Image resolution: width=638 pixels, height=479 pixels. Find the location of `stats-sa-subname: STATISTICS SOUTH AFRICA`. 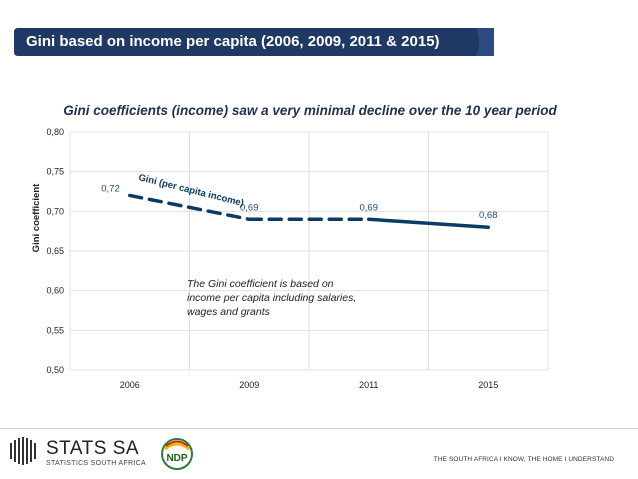

stats-sa-subname: STATISTICS SOUTH AFRICA is located at coordinates (96, 463).